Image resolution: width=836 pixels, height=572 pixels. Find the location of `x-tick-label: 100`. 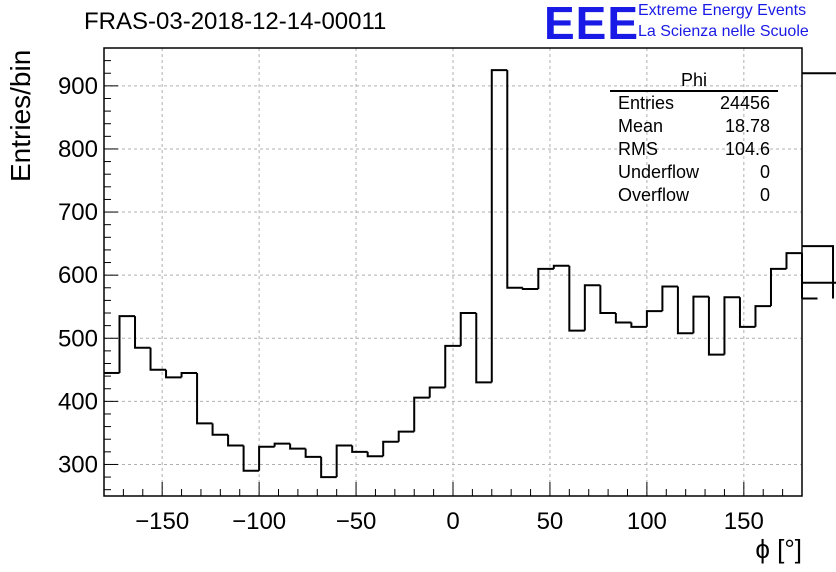

x-tick-label: 100 is located at coordinates (647, 521).